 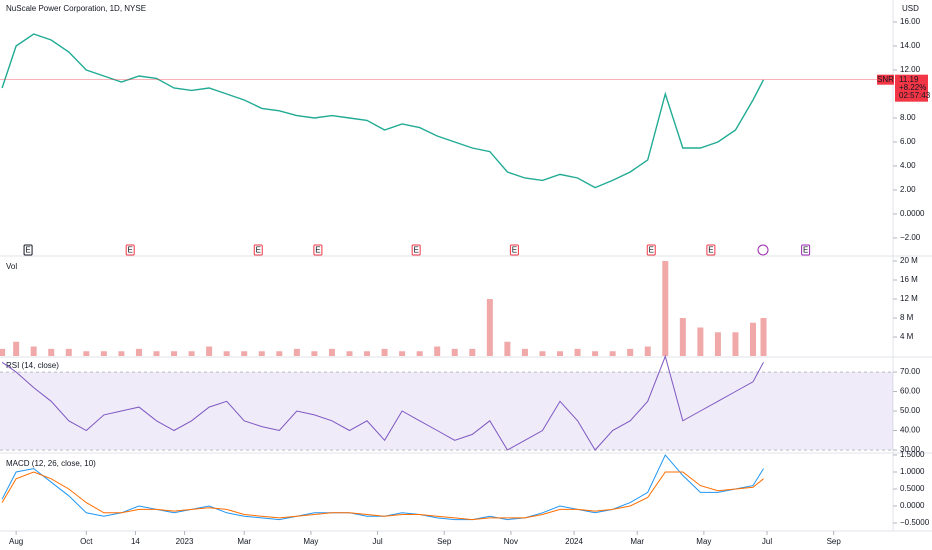 What do you see at coordinates (909, 298) in the screenshot?
I see `y-tick-label: 12 M` at bounding box center [909, 298].